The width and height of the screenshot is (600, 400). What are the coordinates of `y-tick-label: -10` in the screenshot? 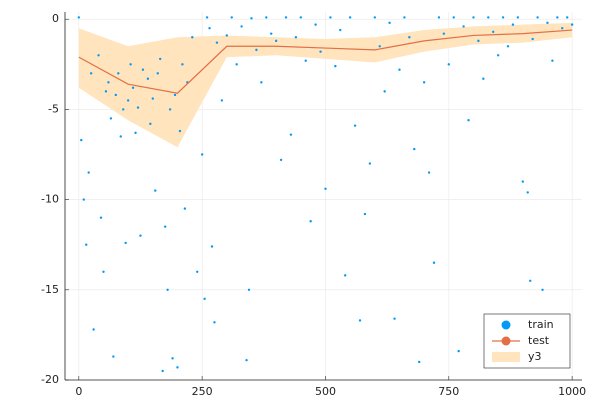 It's located at (50, 199).